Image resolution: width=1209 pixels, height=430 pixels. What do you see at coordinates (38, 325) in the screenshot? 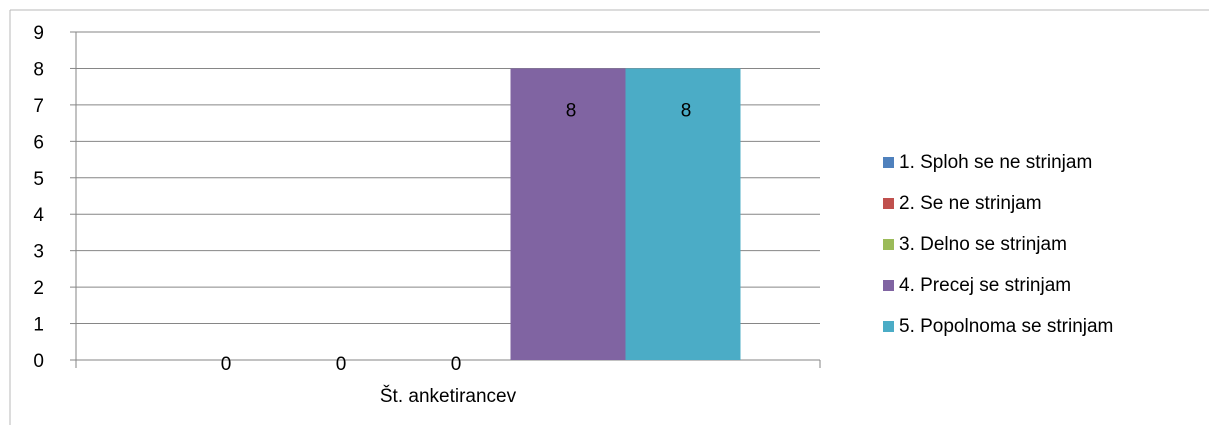
I see `y-tick-label: 1` at bounding box center [38, 325].